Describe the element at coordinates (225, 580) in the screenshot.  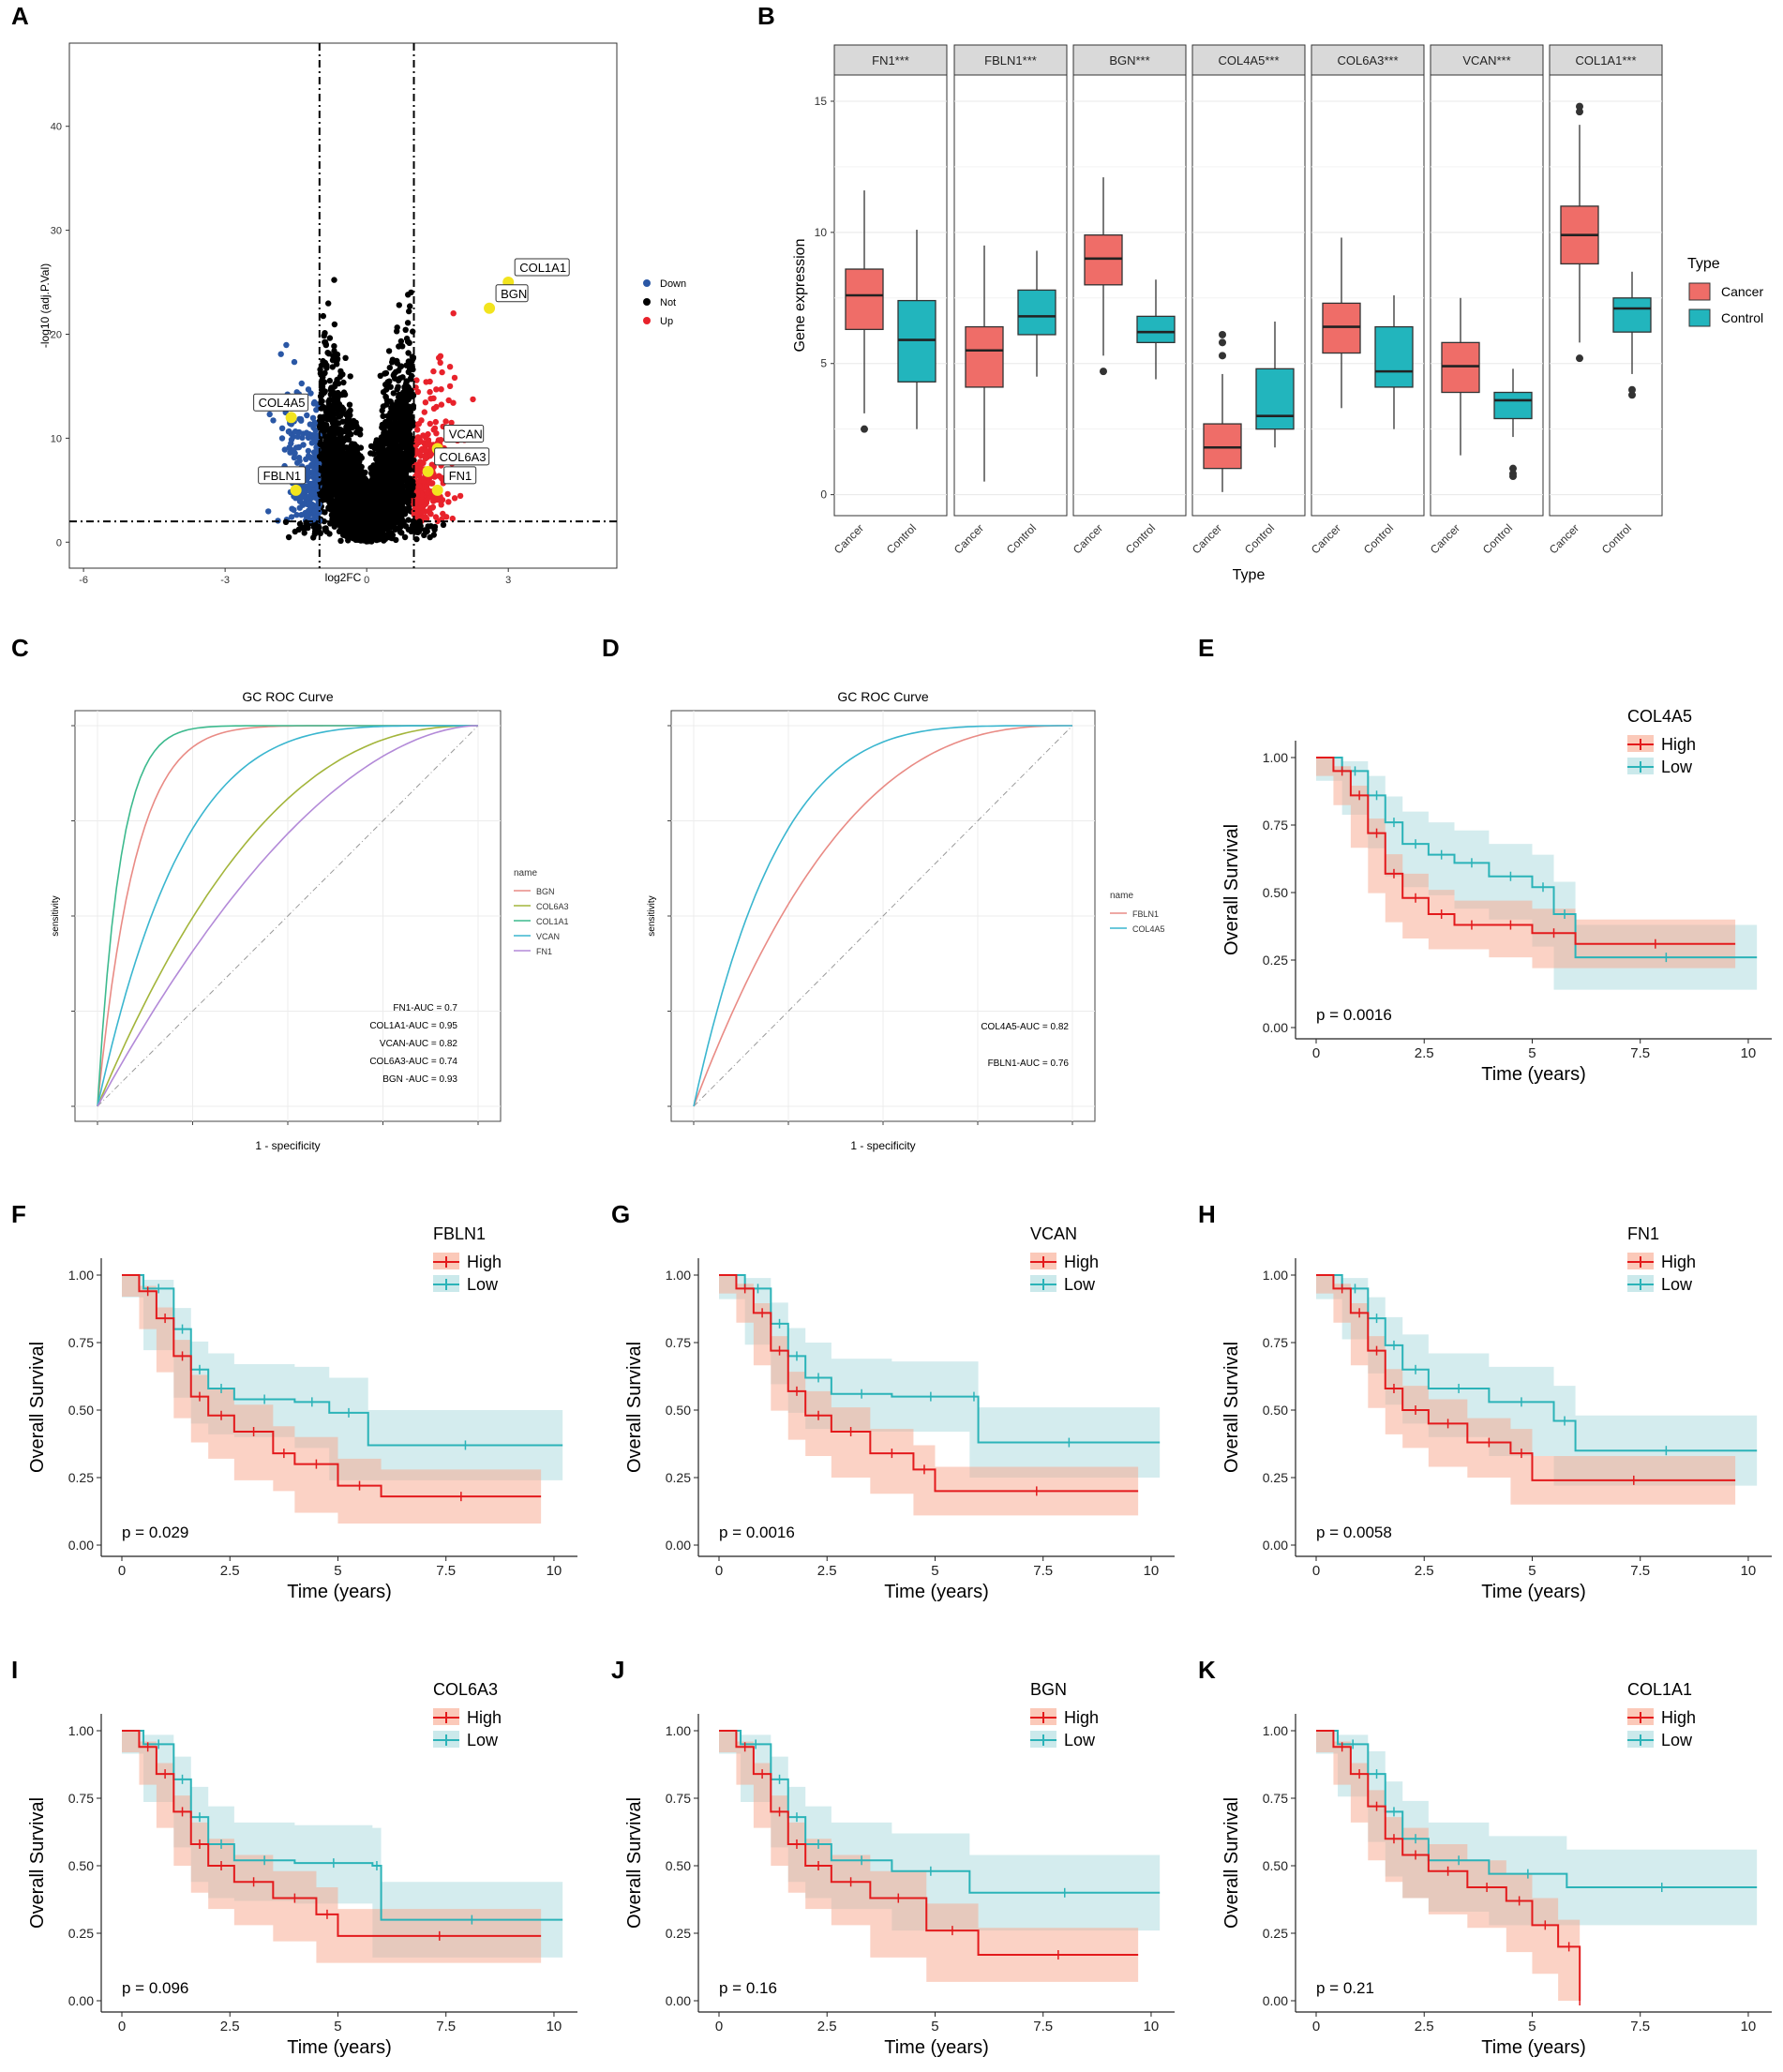
I see `x-tick-label: -3` at that location.